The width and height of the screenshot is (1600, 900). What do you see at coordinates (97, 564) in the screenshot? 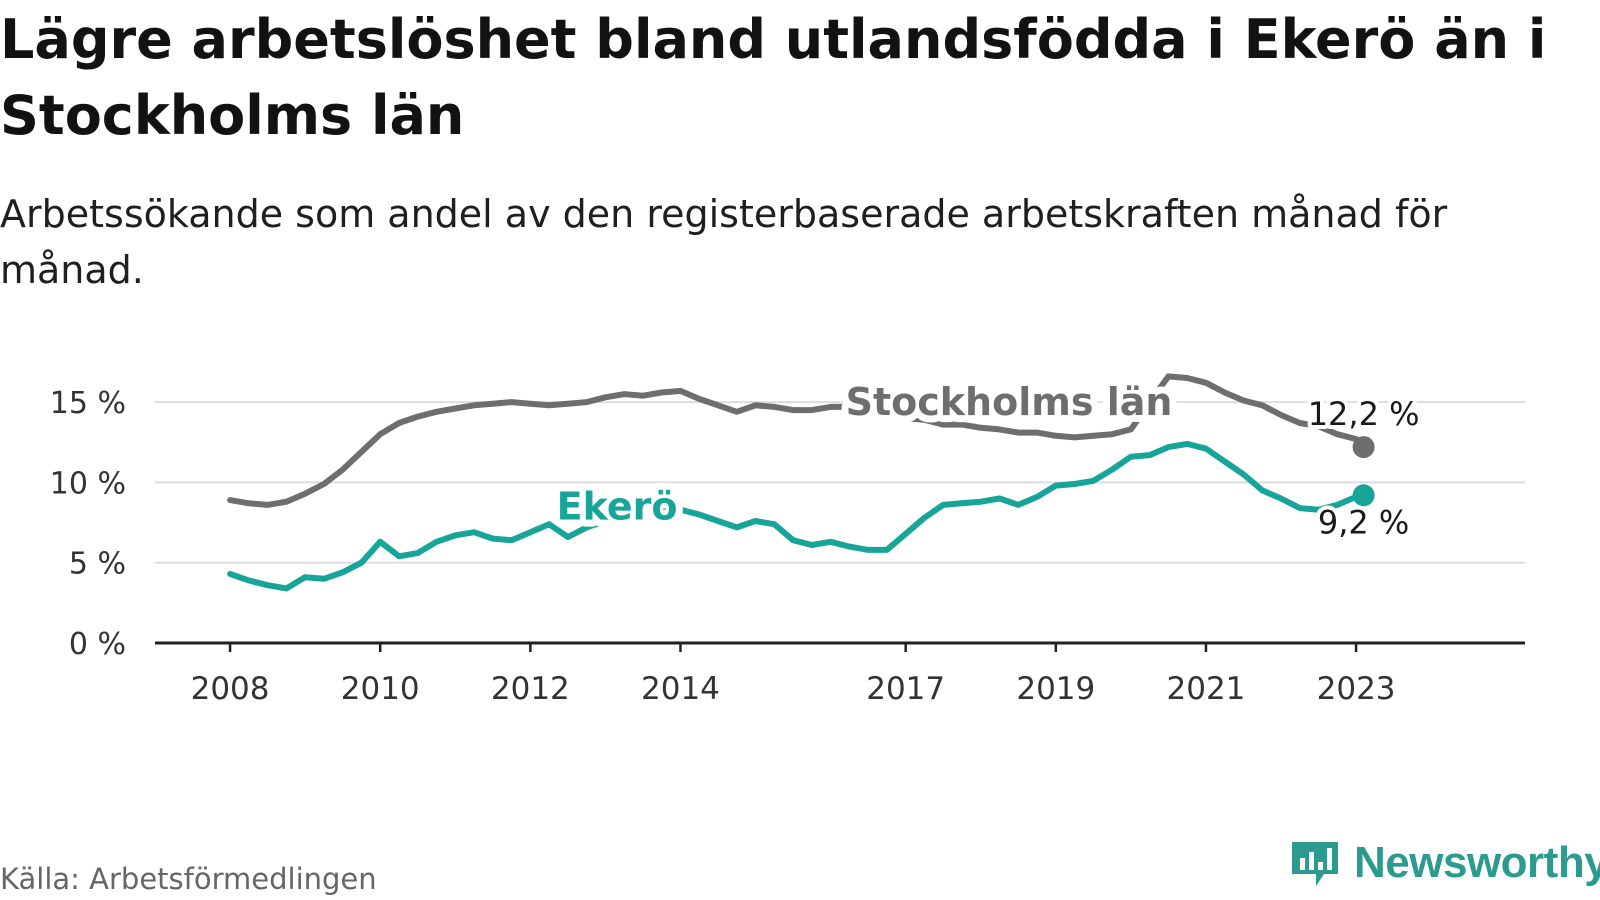
I see `y-tick-label: 5 %` at bounding box center [97, 564].